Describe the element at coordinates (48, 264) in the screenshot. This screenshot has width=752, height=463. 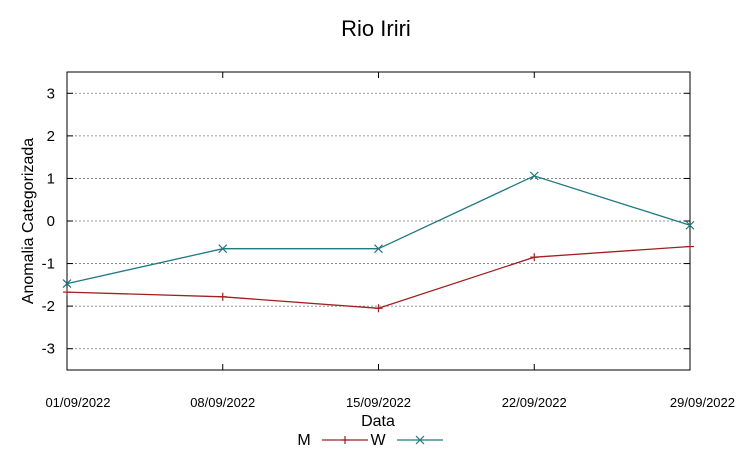
I see `y-tick-label: -1` at that location.